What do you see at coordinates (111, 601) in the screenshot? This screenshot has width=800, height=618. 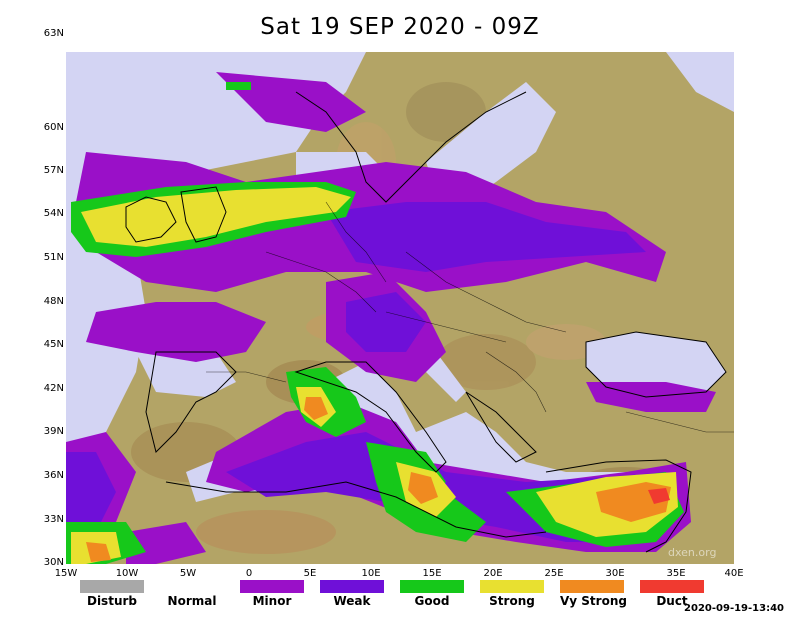 I see `legend-label-disturb: Disturb` at bounding box center [111, 601].